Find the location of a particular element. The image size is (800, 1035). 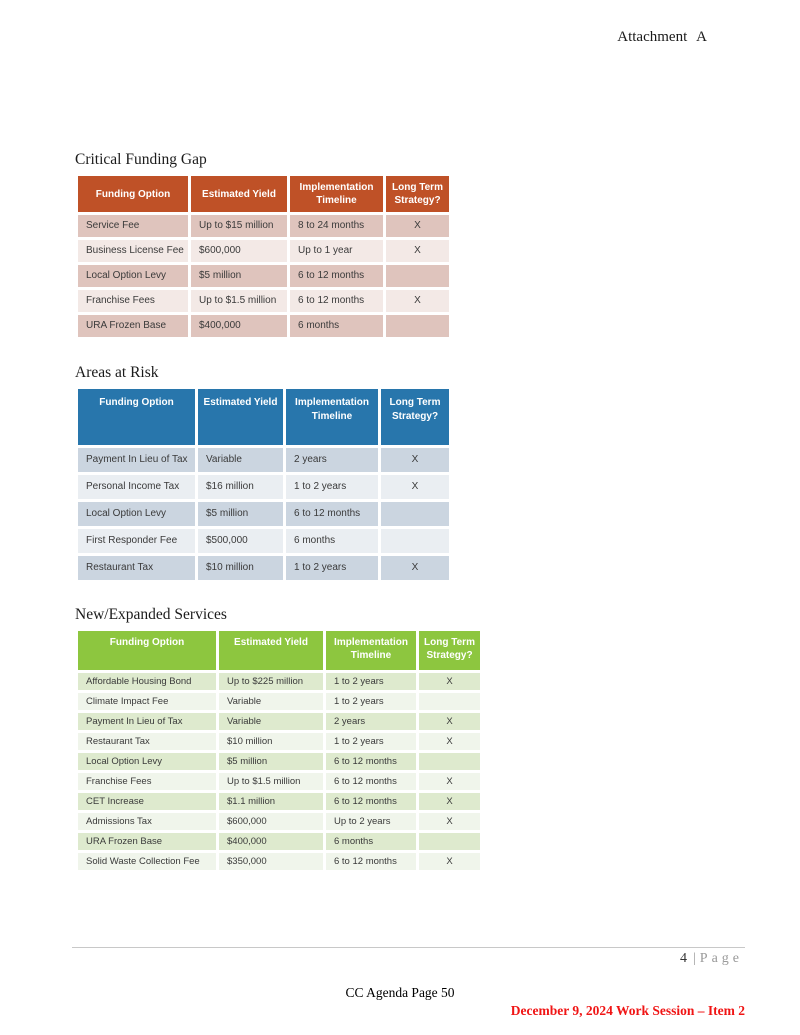

table-cell: Up to $225 million is located at coordinates (271, 681).